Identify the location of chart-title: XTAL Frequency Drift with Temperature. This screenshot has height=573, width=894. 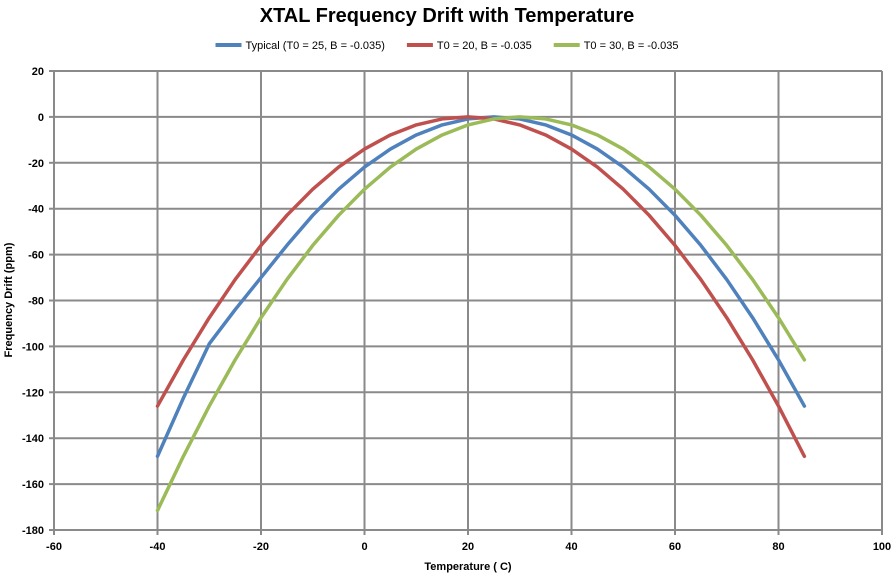
(447, 16).